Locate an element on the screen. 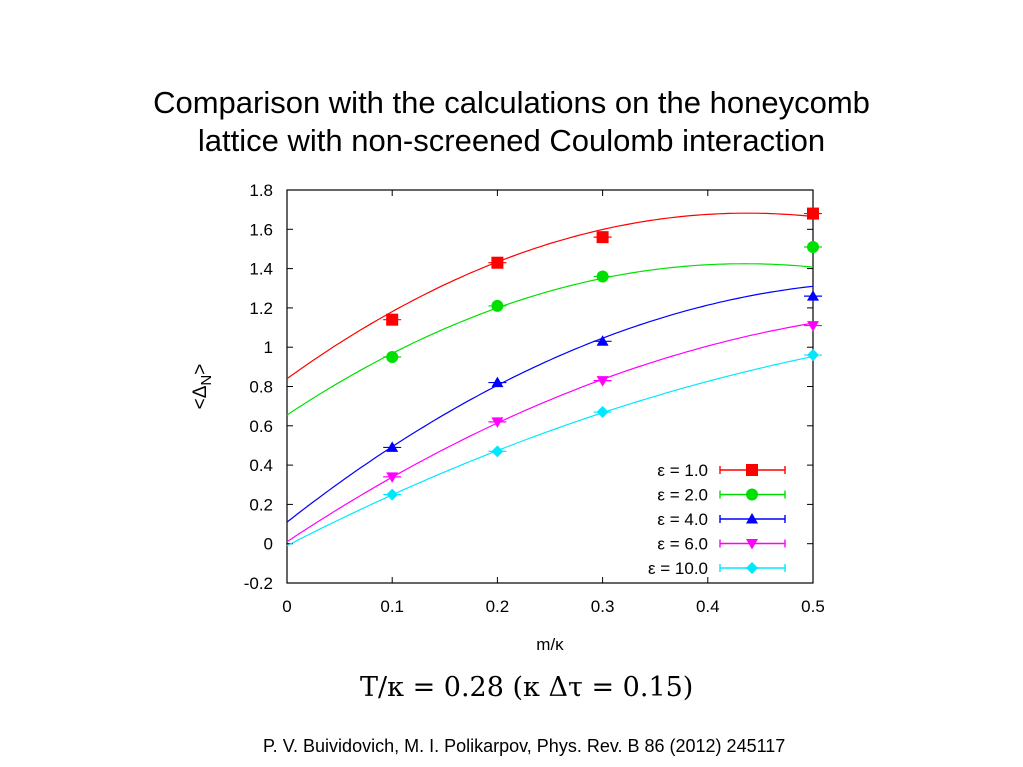 The image size is (1023, 767). y-tick-label: 0.4 is located at coordinates (261, 465).